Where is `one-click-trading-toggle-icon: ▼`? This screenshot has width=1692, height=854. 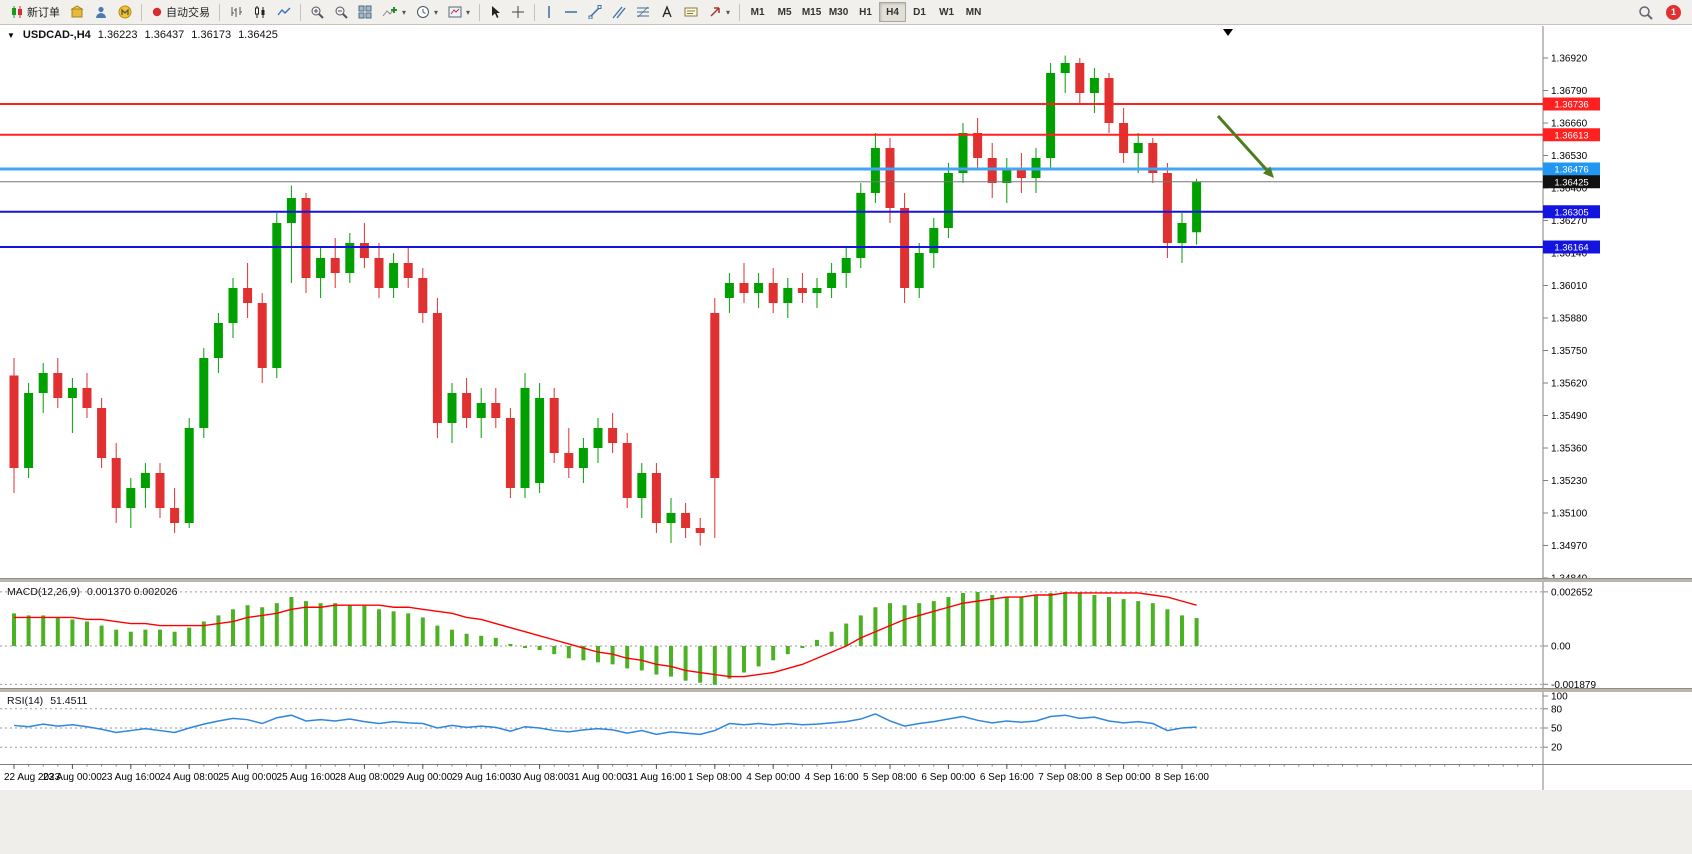
one-click-trading-toggle-icon: ▼ is located at coordinates (11, 35).